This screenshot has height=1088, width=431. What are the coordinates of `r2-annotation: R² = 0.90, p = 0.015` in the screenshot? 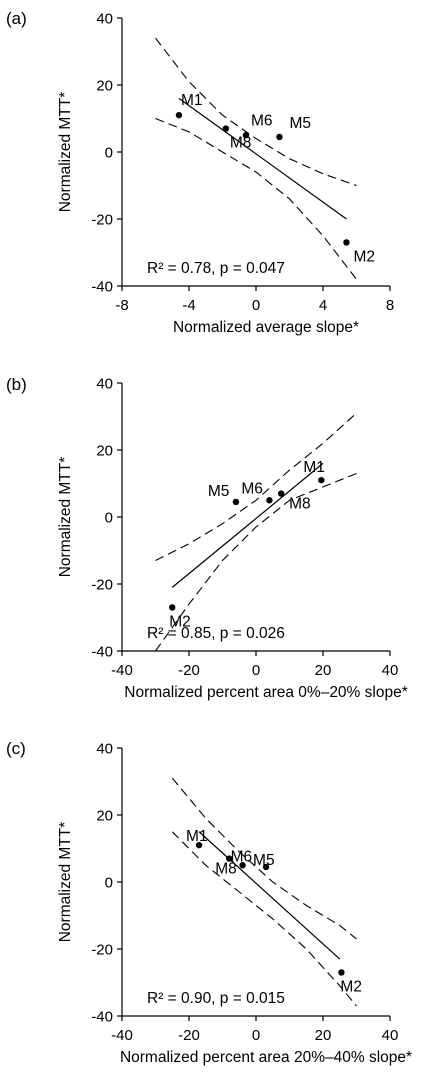 It's located at (216, 998).